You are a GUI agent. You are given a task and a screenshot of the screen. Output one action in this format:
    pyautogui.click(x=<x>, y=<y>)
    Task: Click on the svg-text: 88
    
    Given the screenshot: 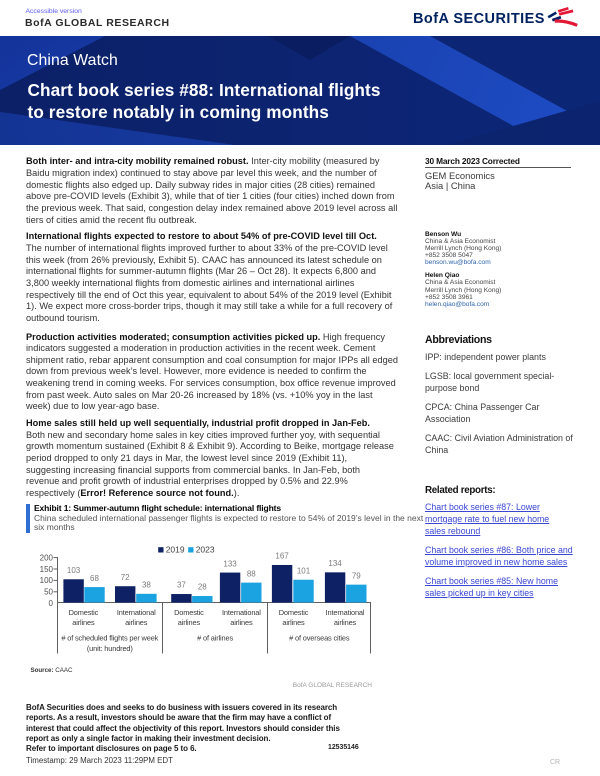 What is the action you would take?
    pyautogui.click(x=251, y=573)
    